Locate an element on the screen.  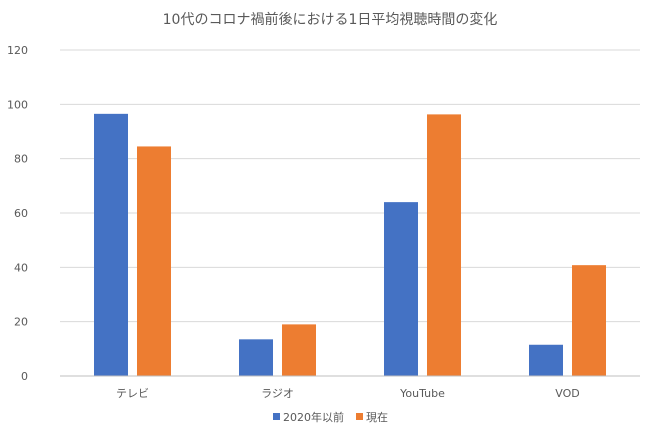
x-category-label: VOD is located at coordinates (567, 393).